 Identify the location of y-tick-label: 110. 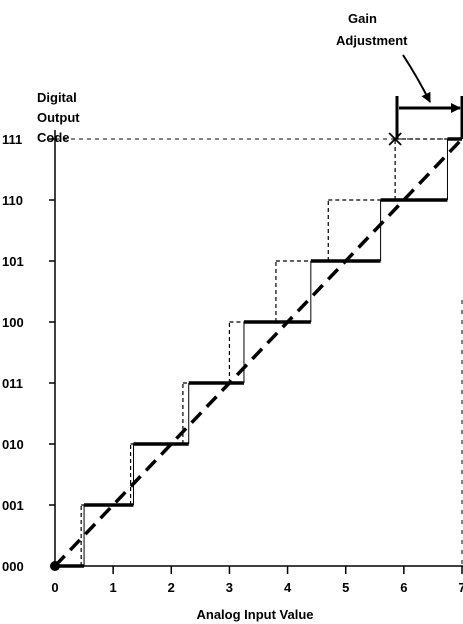
(12, 200).